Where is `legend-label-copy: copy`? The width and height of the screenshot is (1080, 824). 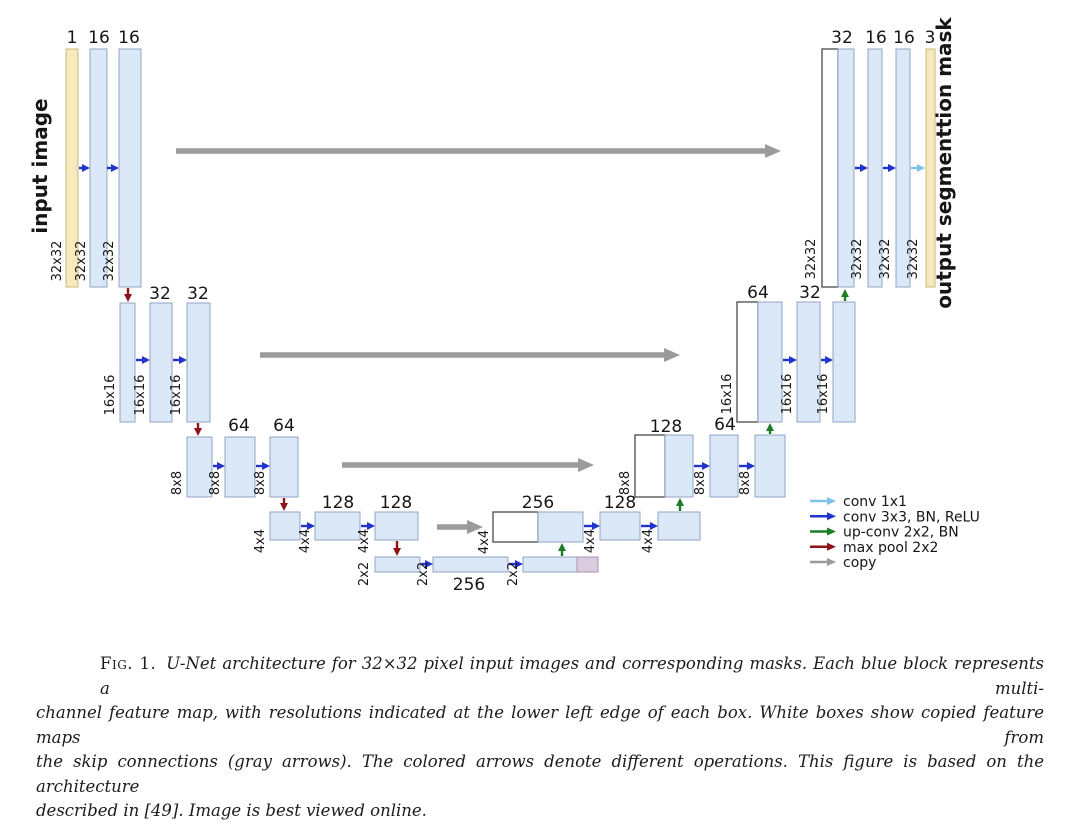 legend-label-copy: copy is located at coordinates (859, 563).